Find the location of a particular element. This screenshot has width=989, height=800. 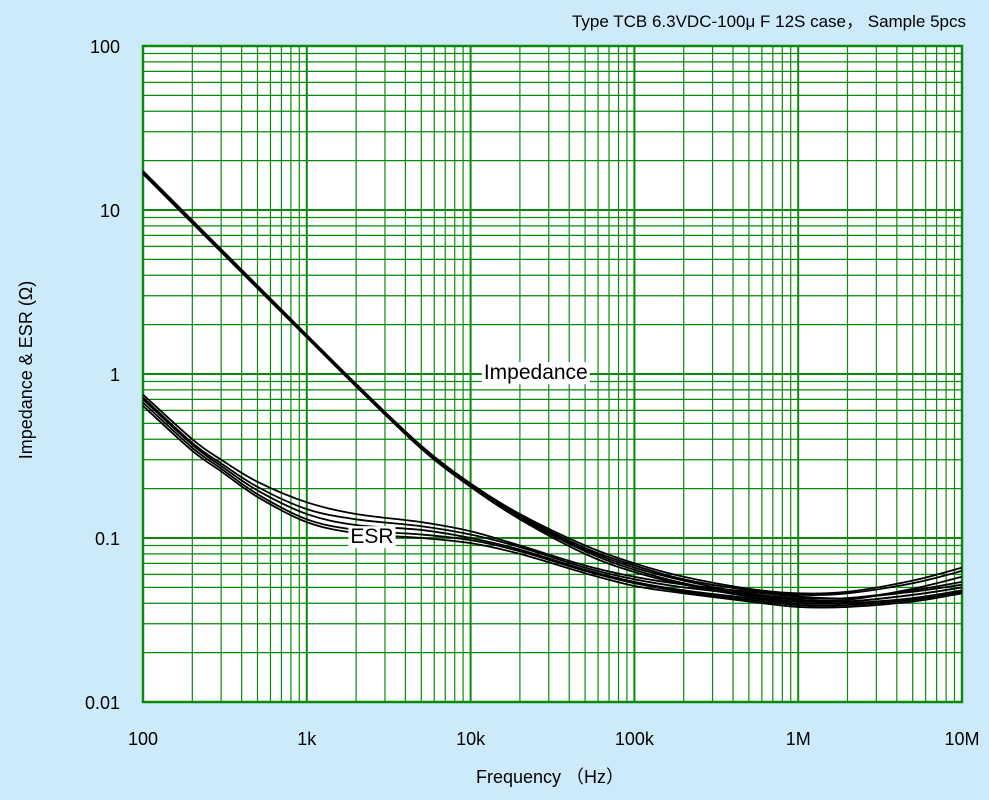

y-tick-label: 1 is located at coordinates (115, 375).